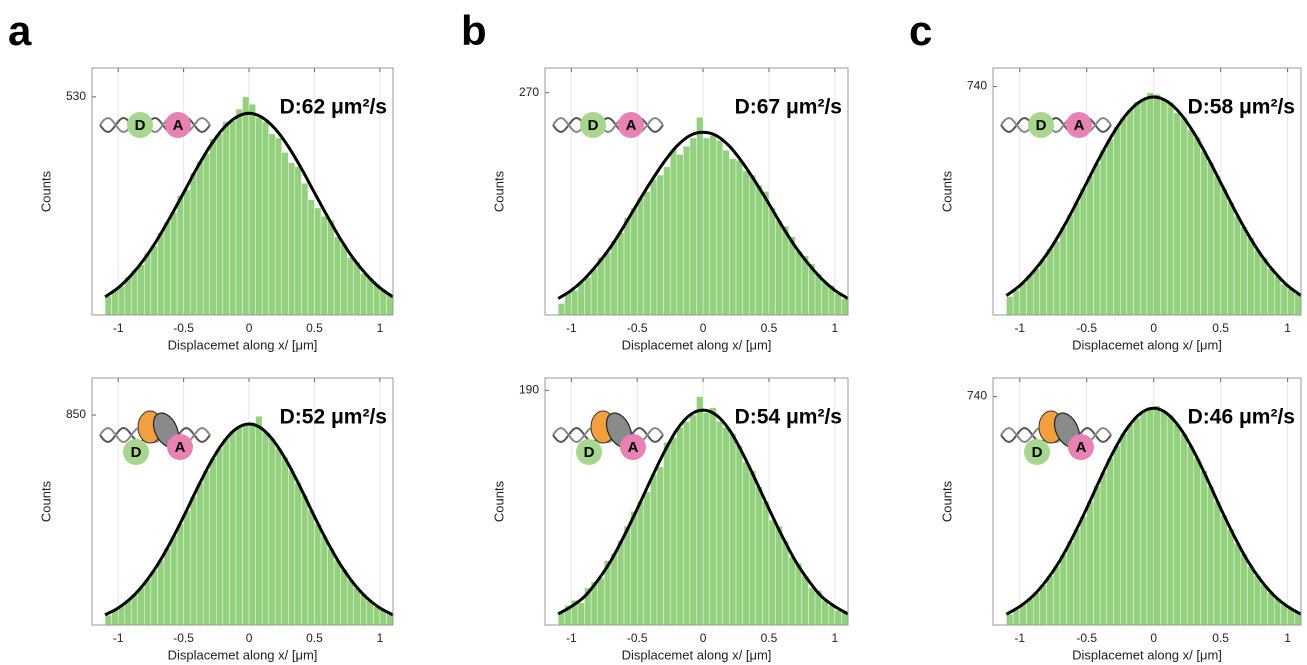 The height and width of the screenshot is (665, 1307). I want to click on panel-label: c, so click(920, 30).